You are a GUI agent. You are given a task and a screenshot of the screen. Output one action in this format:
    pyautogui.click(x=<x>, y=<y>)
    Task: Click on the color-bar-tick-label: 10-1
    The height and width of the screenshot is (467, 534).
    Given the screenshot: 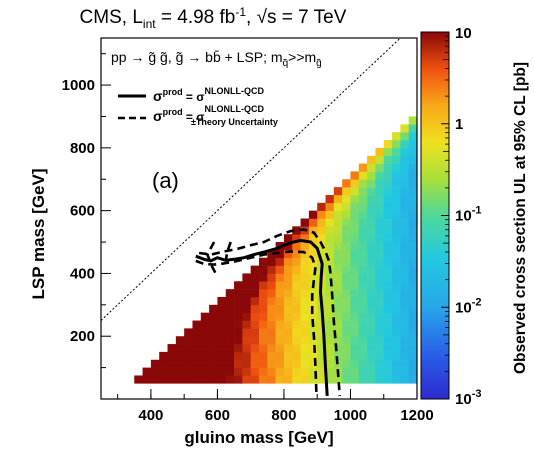 What is the action you would take?
    pyautogui.click(x=468, y=215)
    